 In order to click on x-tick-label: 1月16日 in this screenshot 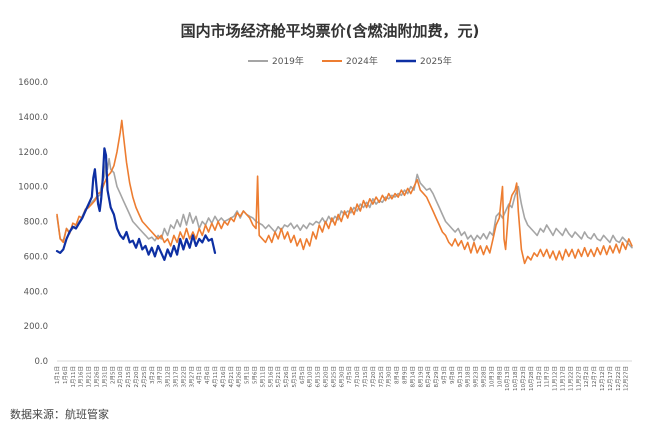, I will do `click(81, 377)`.